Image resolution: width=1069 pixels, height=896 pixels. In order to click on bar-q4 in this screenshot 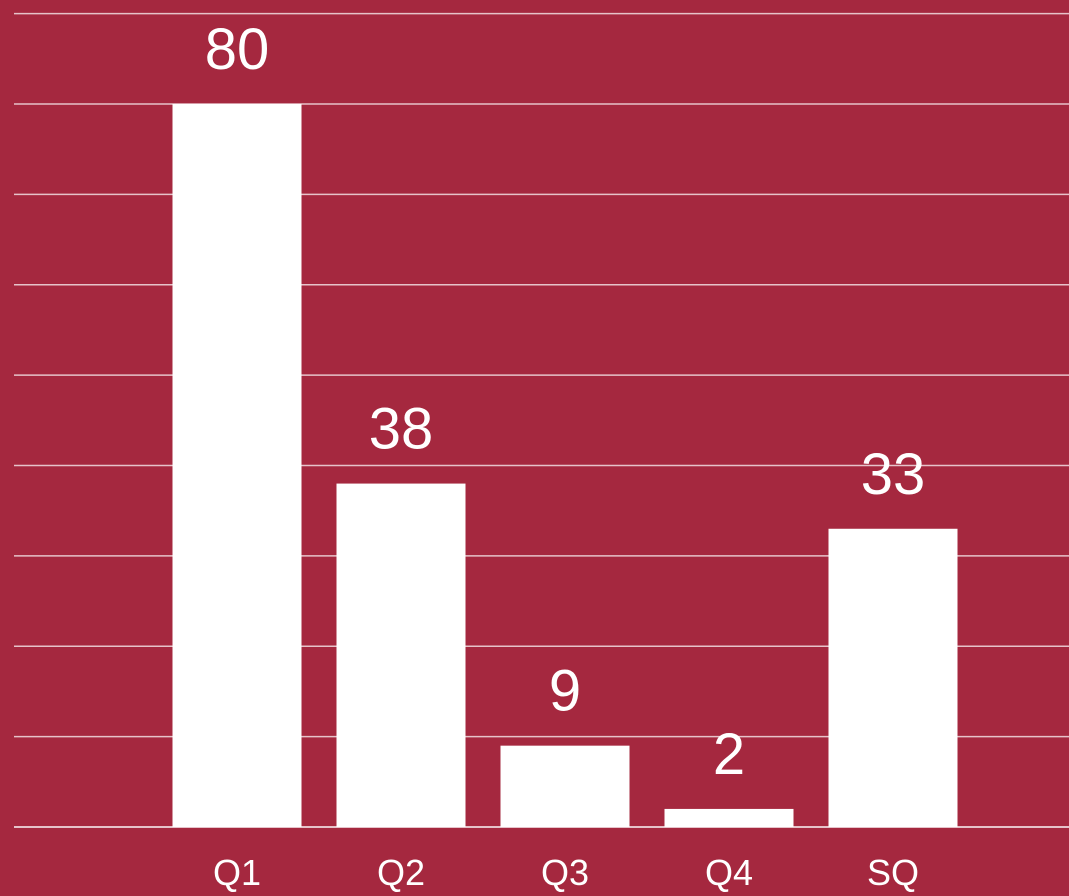, I will do `click(729, 817)`.